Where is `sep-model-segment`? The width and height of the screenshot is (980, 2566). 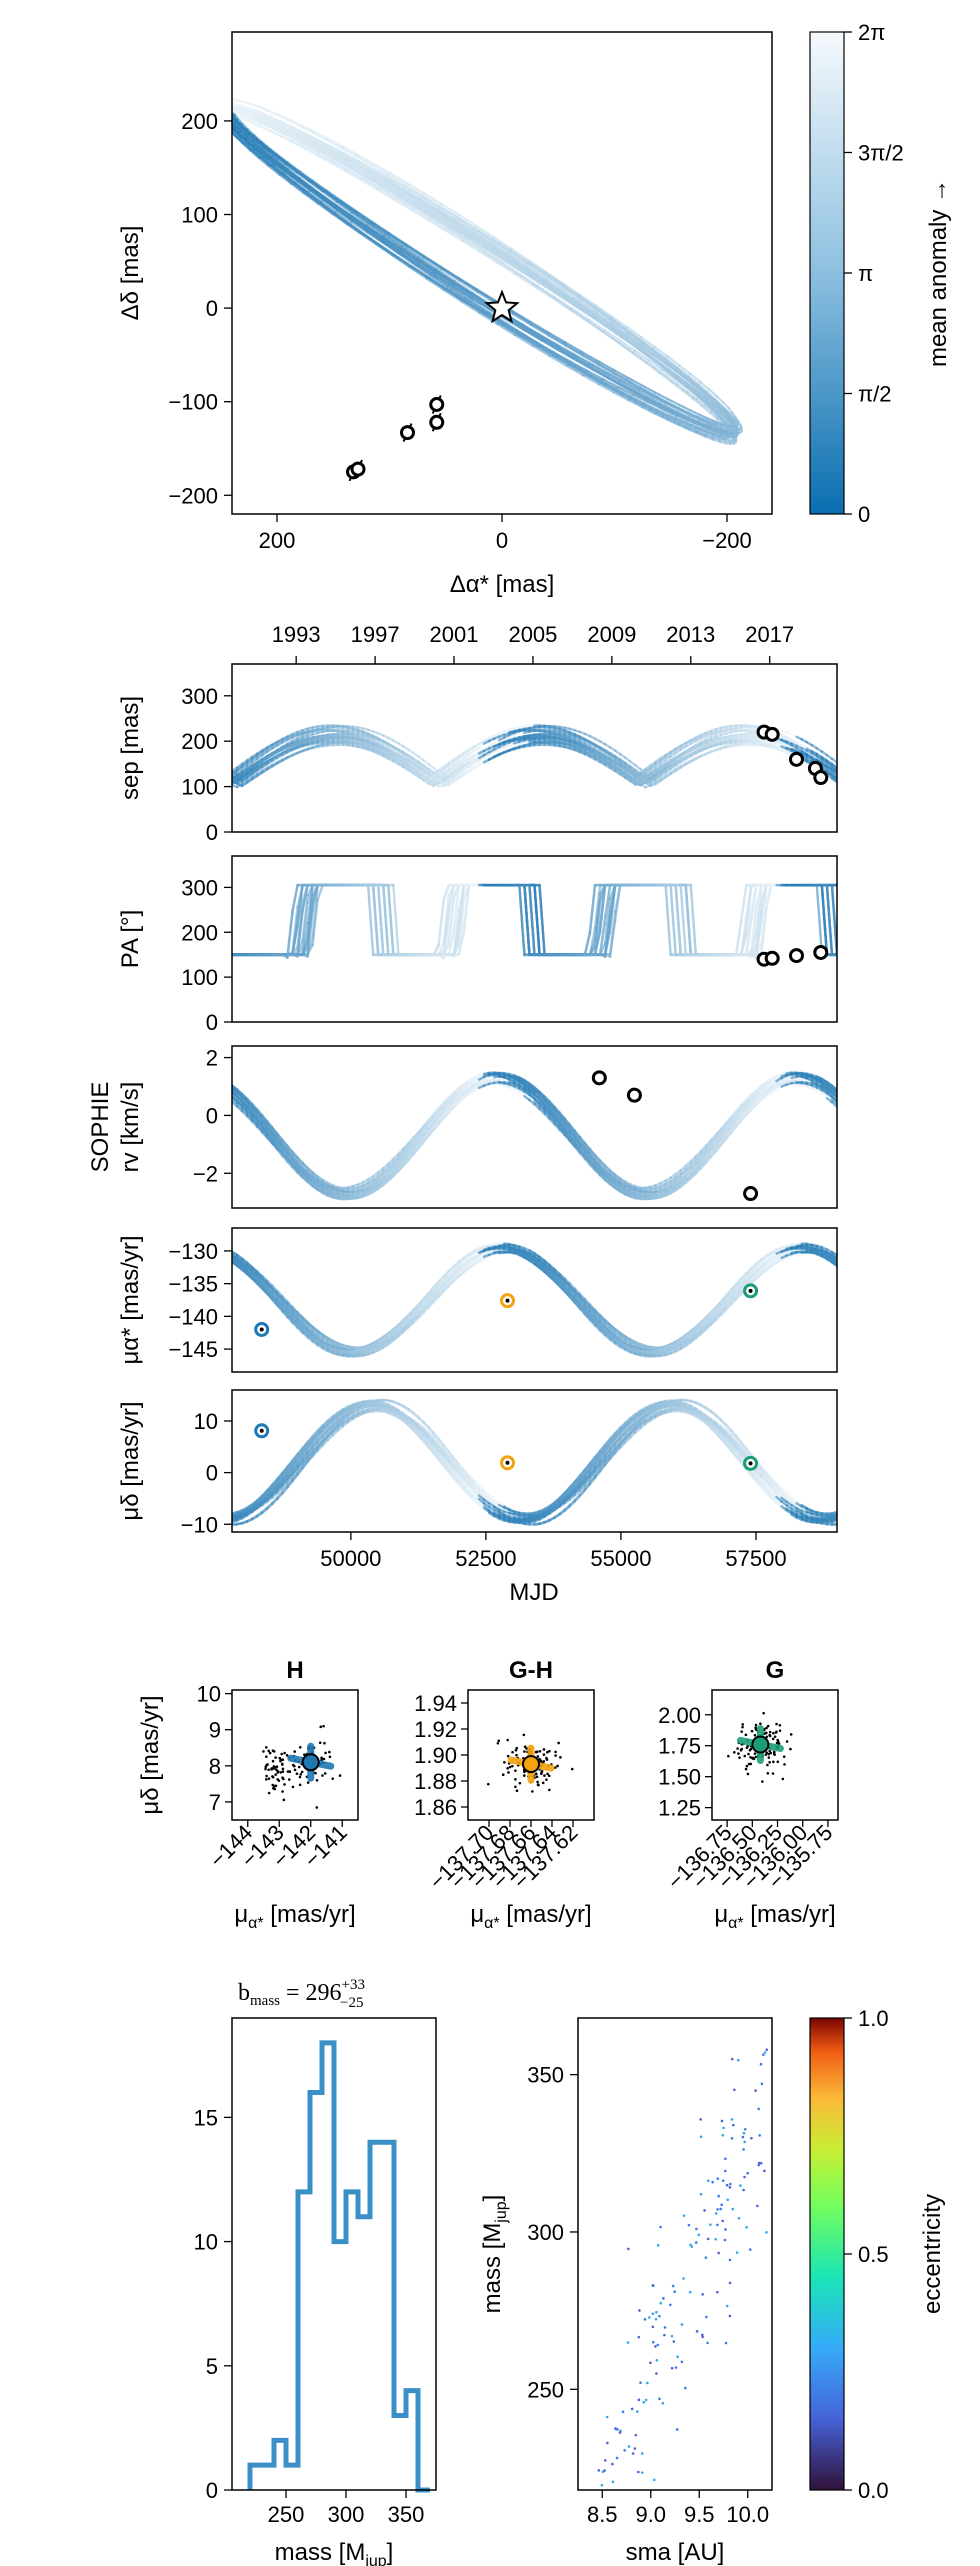
sep-model-segment is located at coordinates (833, 765).